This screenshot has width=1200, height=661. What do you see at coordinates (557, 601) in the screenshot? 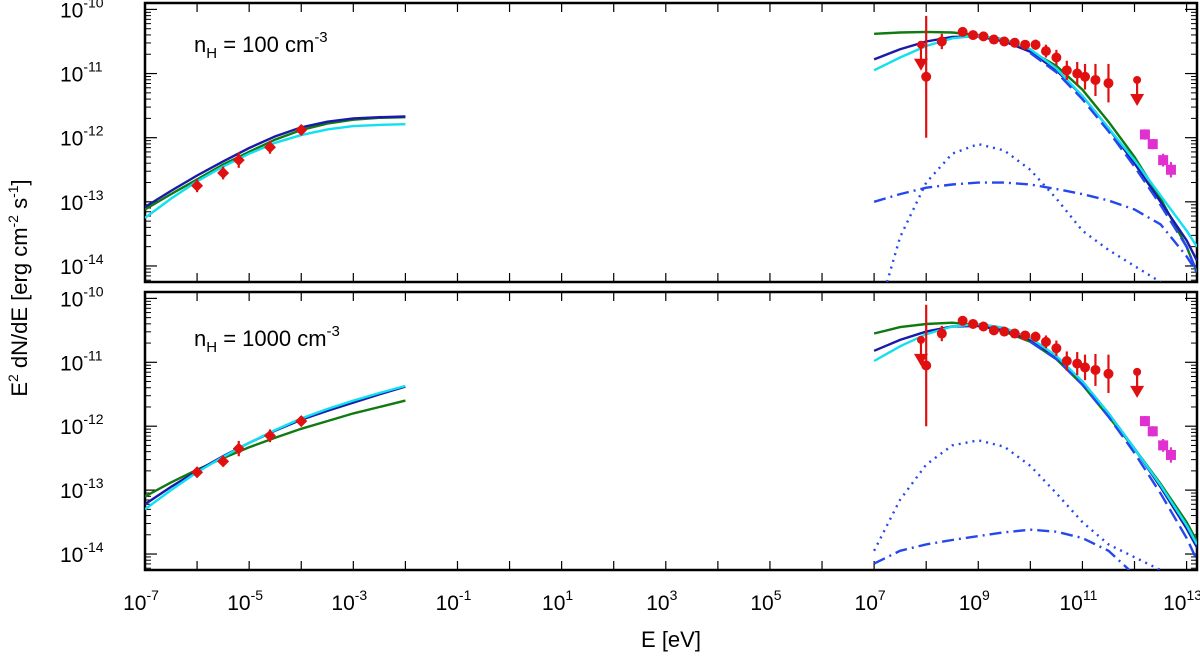
I see `x-tick-label: 10¹` at bounding box center [557, 601].